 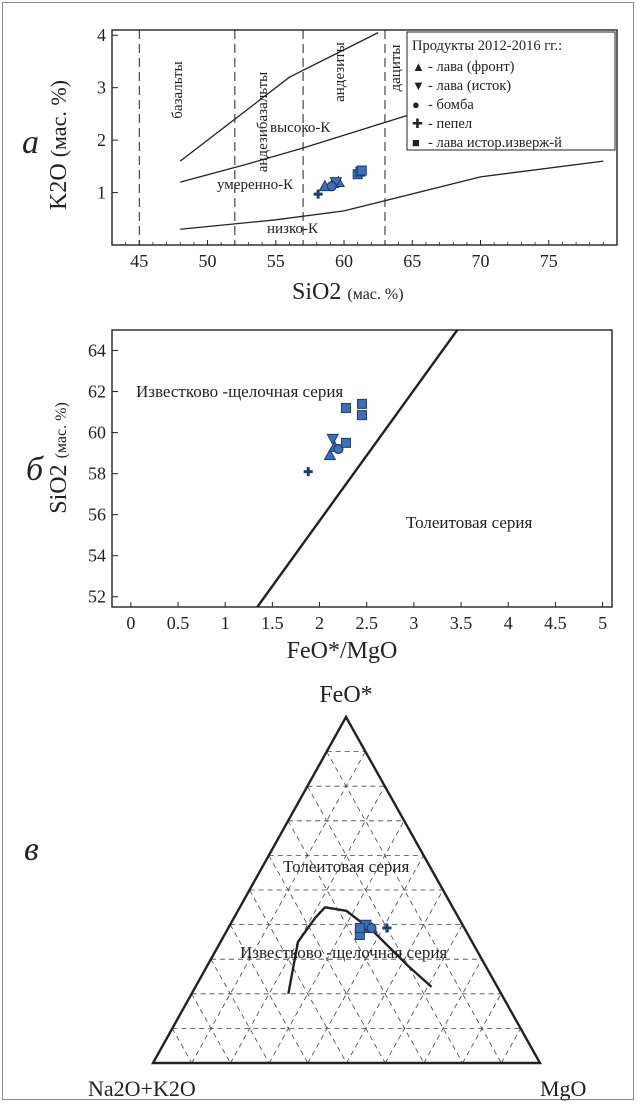 I want to click on x-tick-label: 70, so click(x=481, y=261).